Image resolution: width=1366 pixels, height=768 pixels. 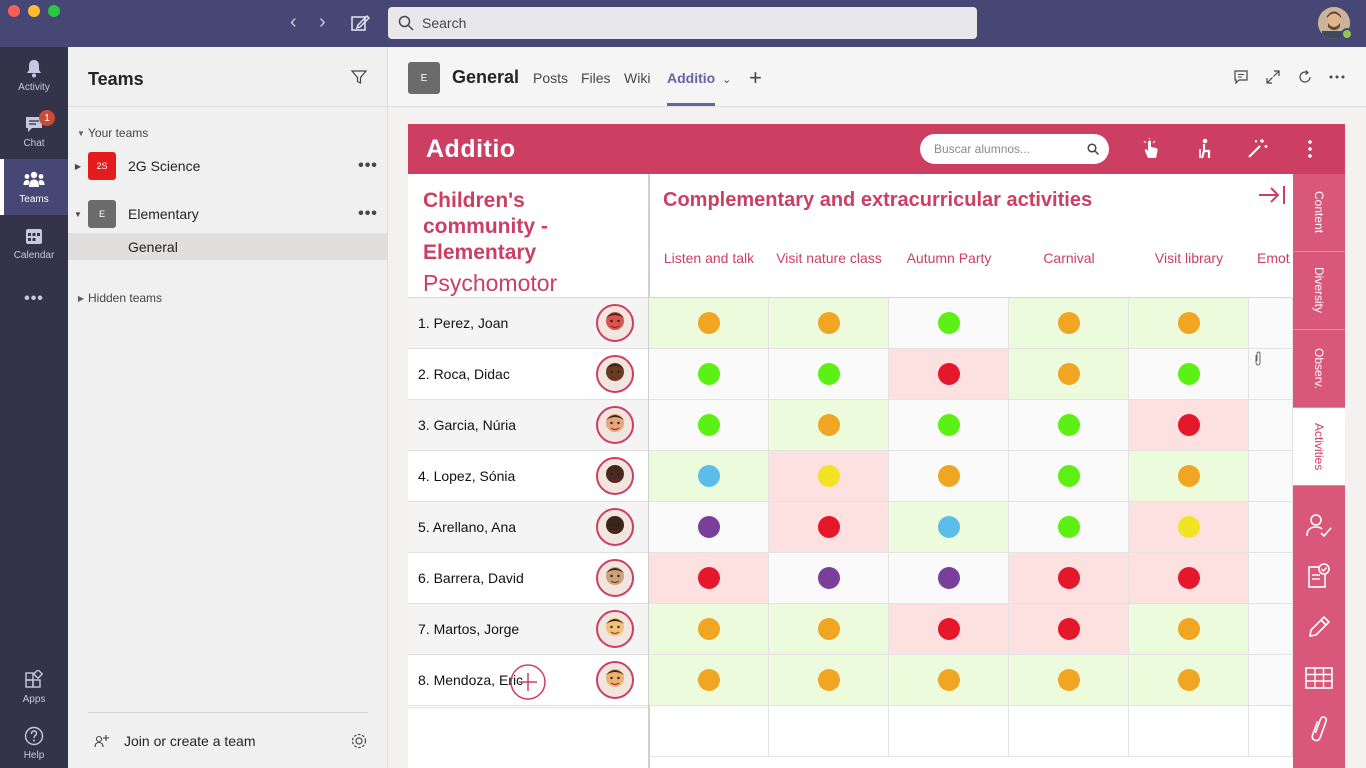 I want to click on forward-arrow-icon: ›, so click(x=322, y=22).